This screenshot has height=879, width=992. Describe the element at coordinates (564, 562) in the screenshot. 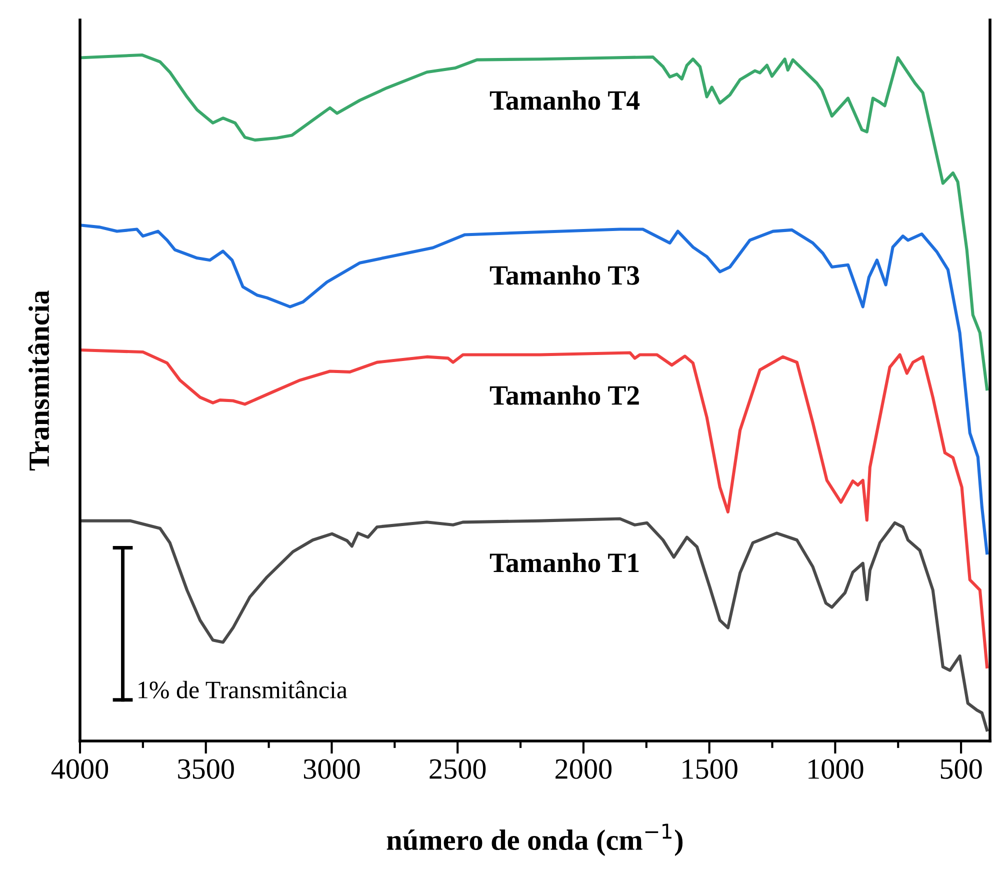

I see `series-label: Tamanho T1` at that location.